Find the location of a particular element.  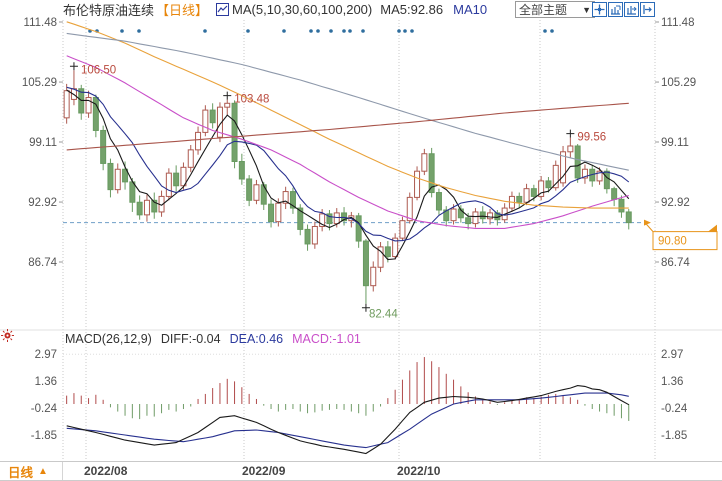

zoom-range-icon is located at coordinates (631, 9).